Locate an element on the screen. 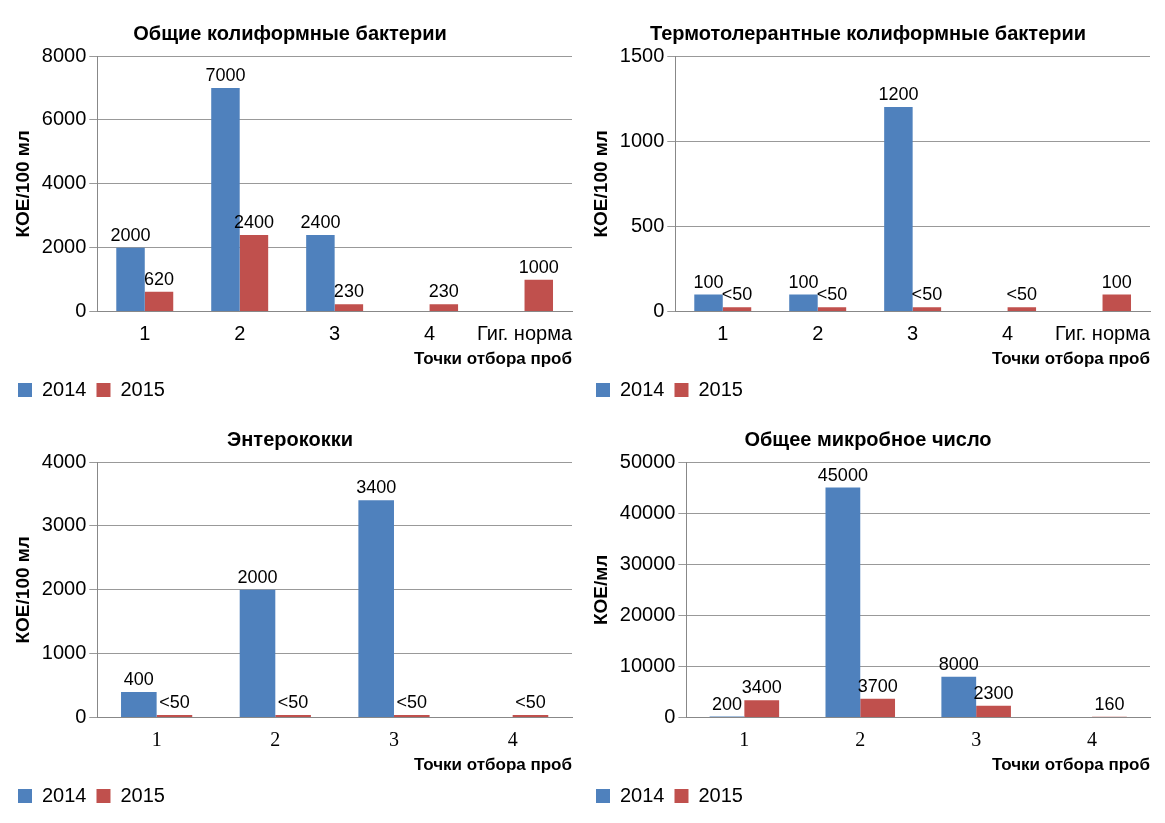  data-label: 7000 is located at coordinates (225, 74).